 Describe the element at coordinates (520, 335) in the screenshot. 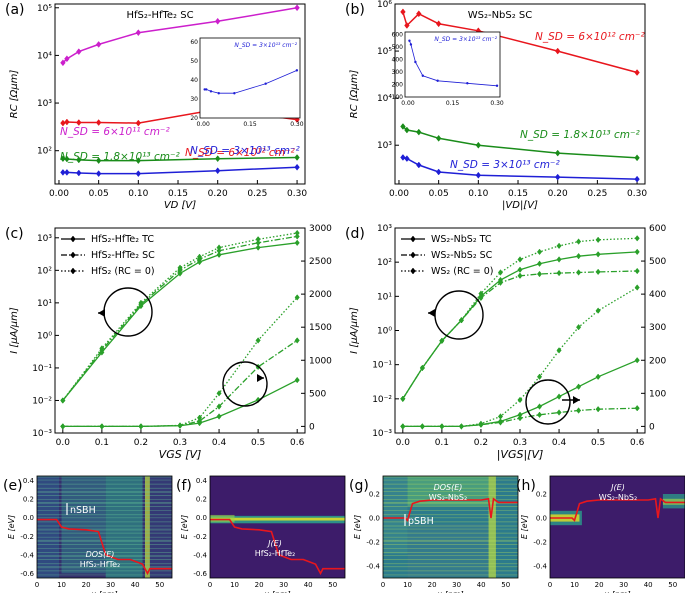

I see `log-series-line` at that location.